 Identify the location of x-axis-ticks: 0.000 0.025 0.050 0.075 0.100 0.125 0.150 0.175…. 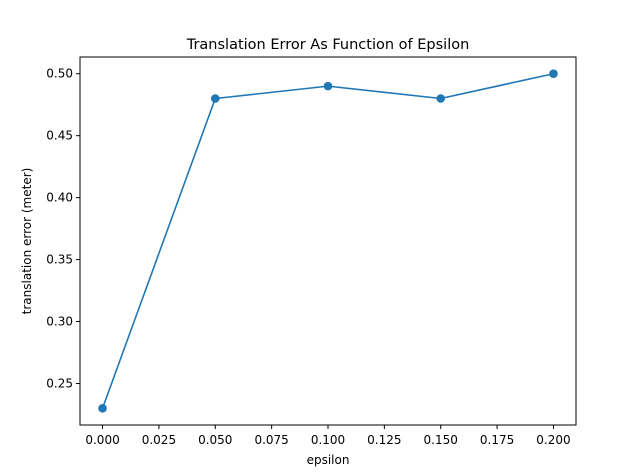
(328, 436).